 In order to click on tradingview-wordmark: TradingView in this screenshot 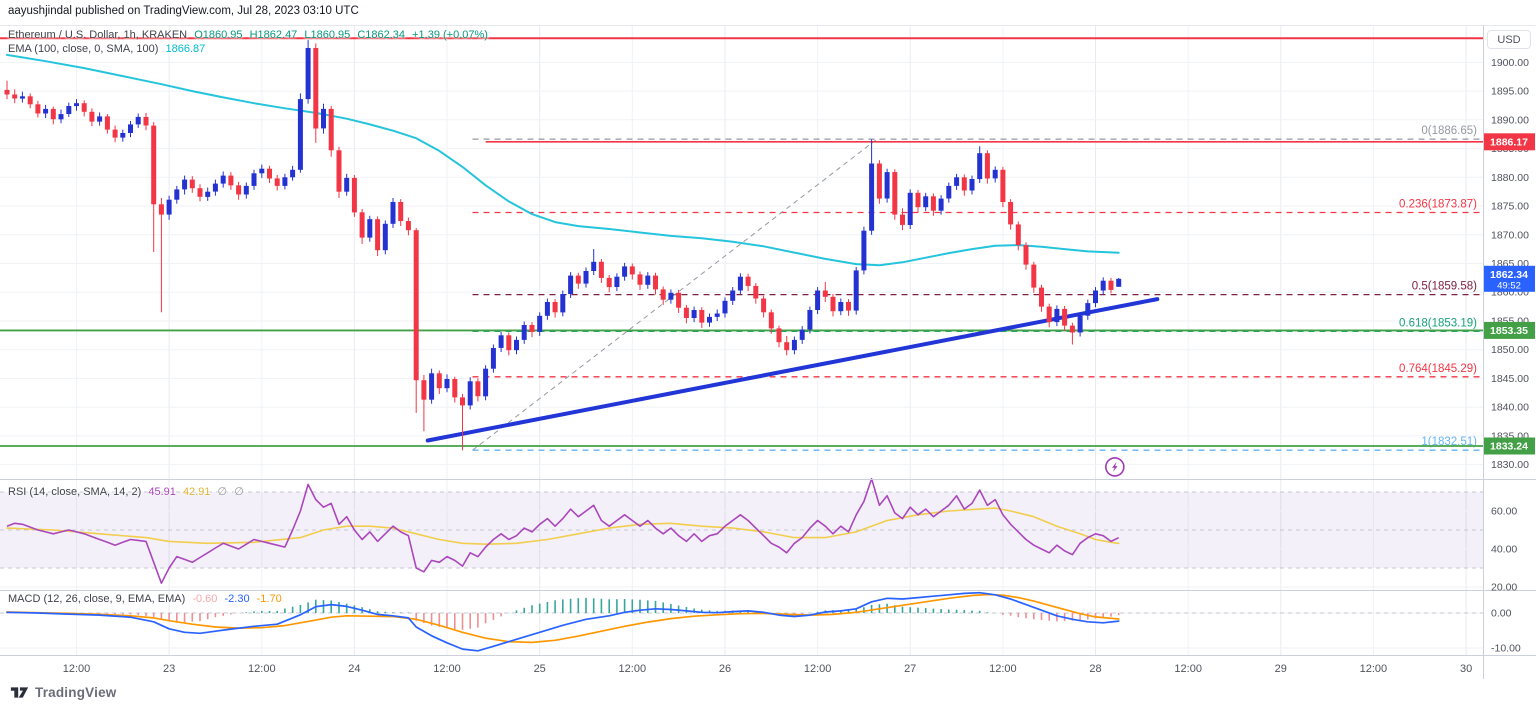, I will do `click(76, 692)`.